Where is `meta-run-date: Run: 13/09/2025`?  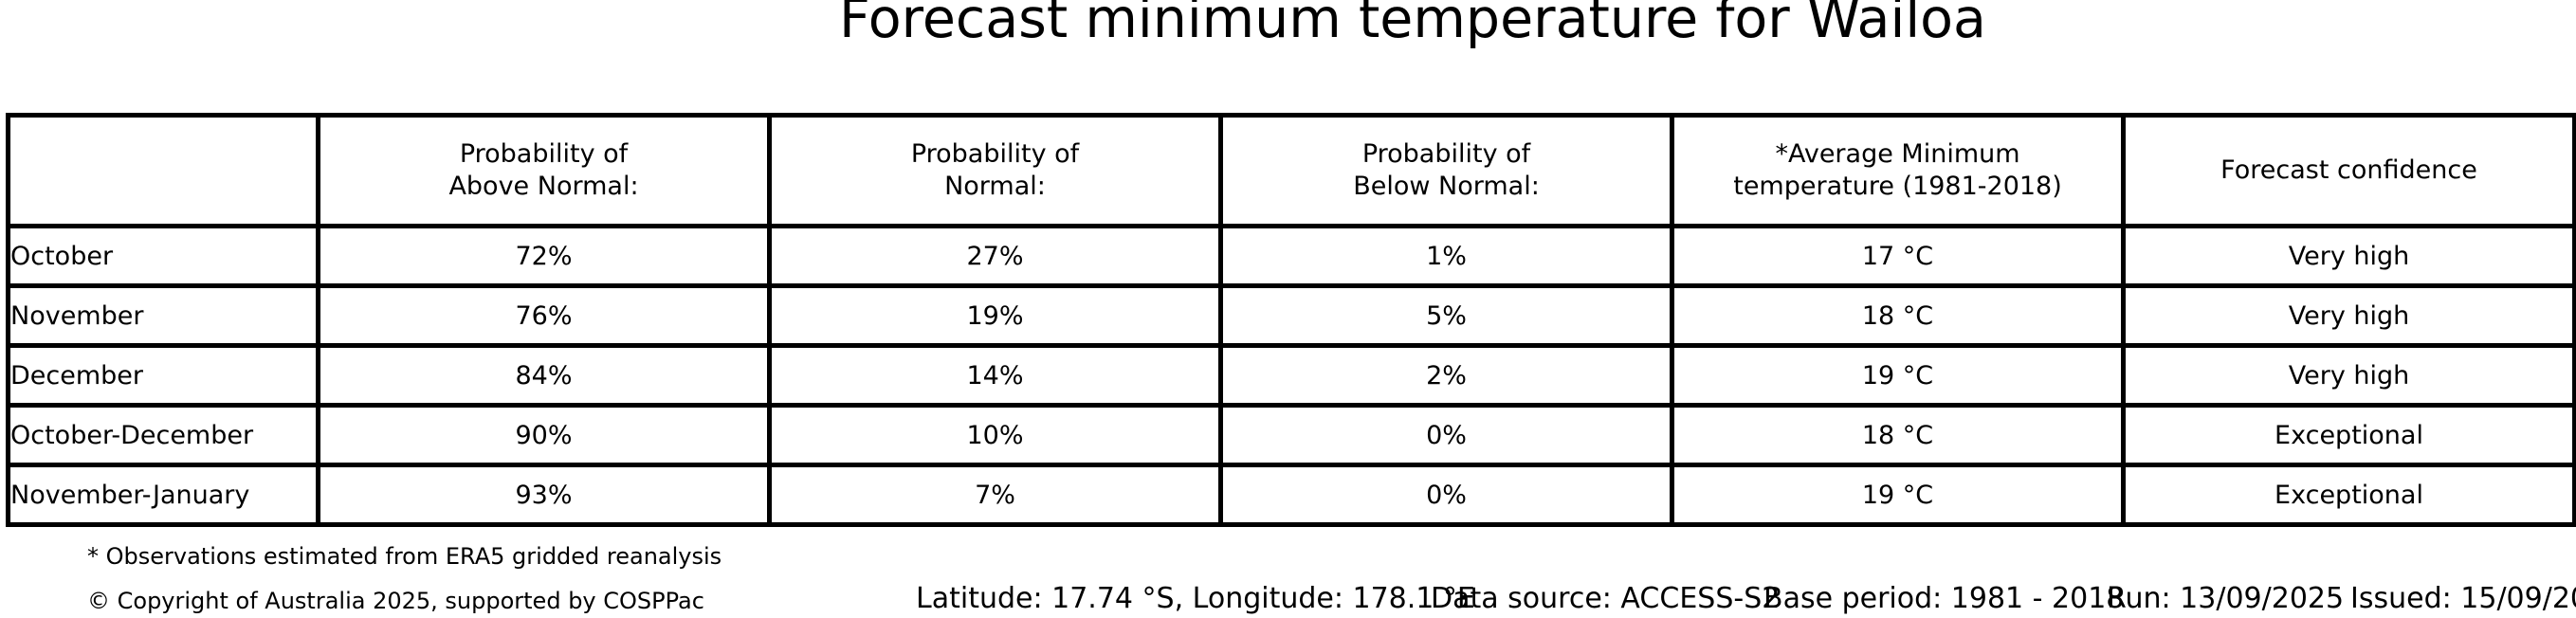
meta-run-date: Run: 13/09/2025 is located at coordinates (2226, 598).